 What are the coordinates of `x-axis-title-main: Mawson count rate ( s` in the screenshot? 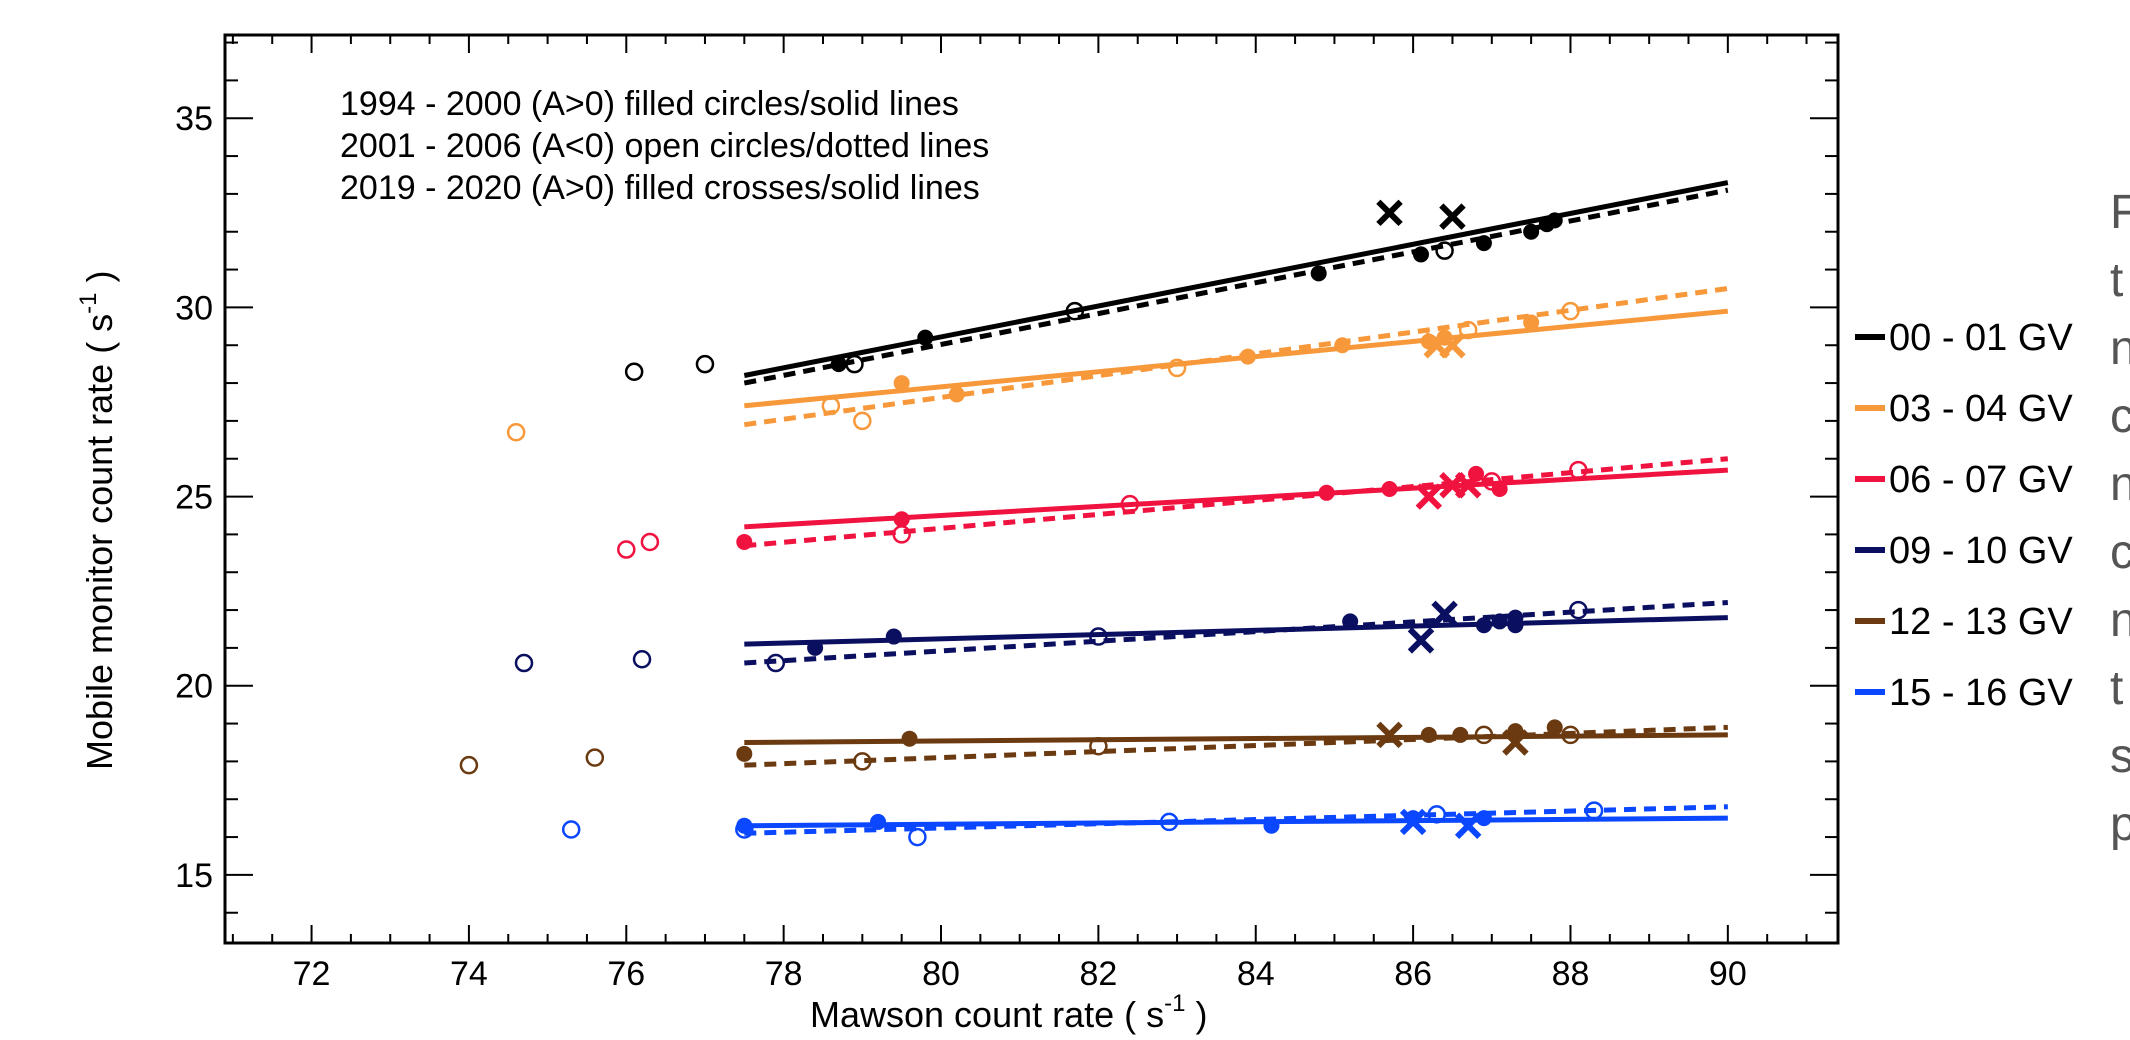 It's located at (987, 1014).